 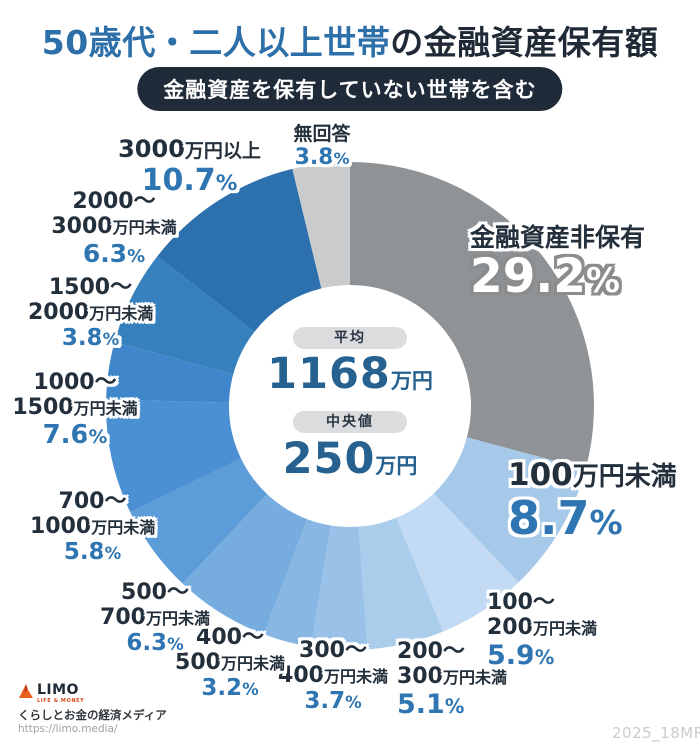 What do you see at coordinates (189, 166) in the screenshot?
I see `label-3000-over: 3000万円以上 10.7%` at bounding box center [189, 166].